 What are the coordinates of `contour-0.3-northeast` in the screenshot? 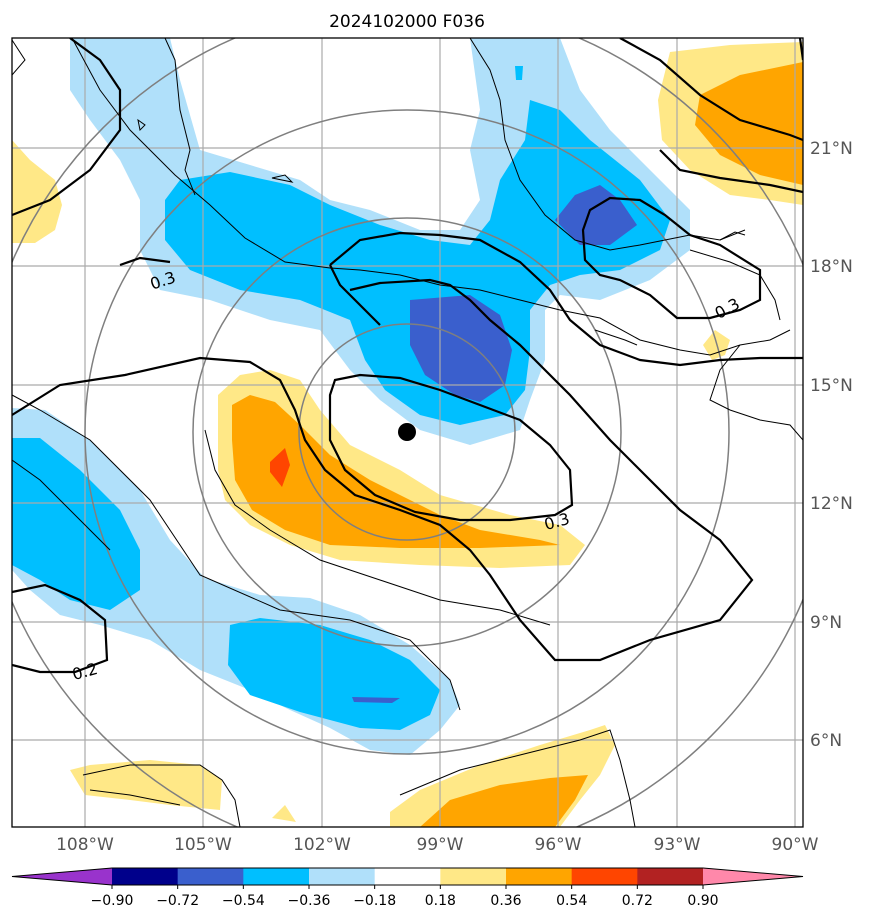 It's located at (671, 258).